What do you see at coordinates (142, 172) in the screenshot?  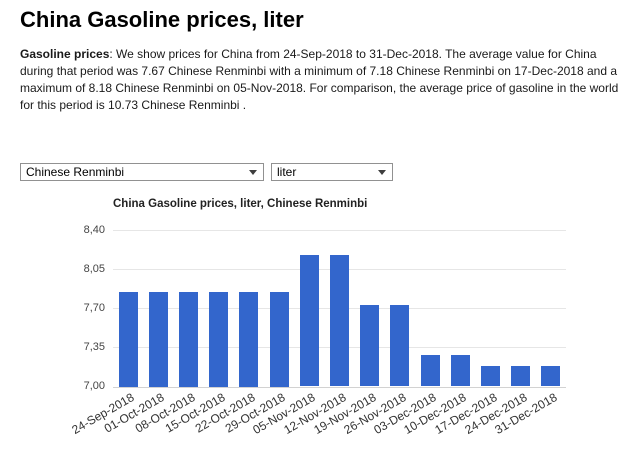 I see `currency-select: Chinese Renminbi` at bounding box center [142, 172].